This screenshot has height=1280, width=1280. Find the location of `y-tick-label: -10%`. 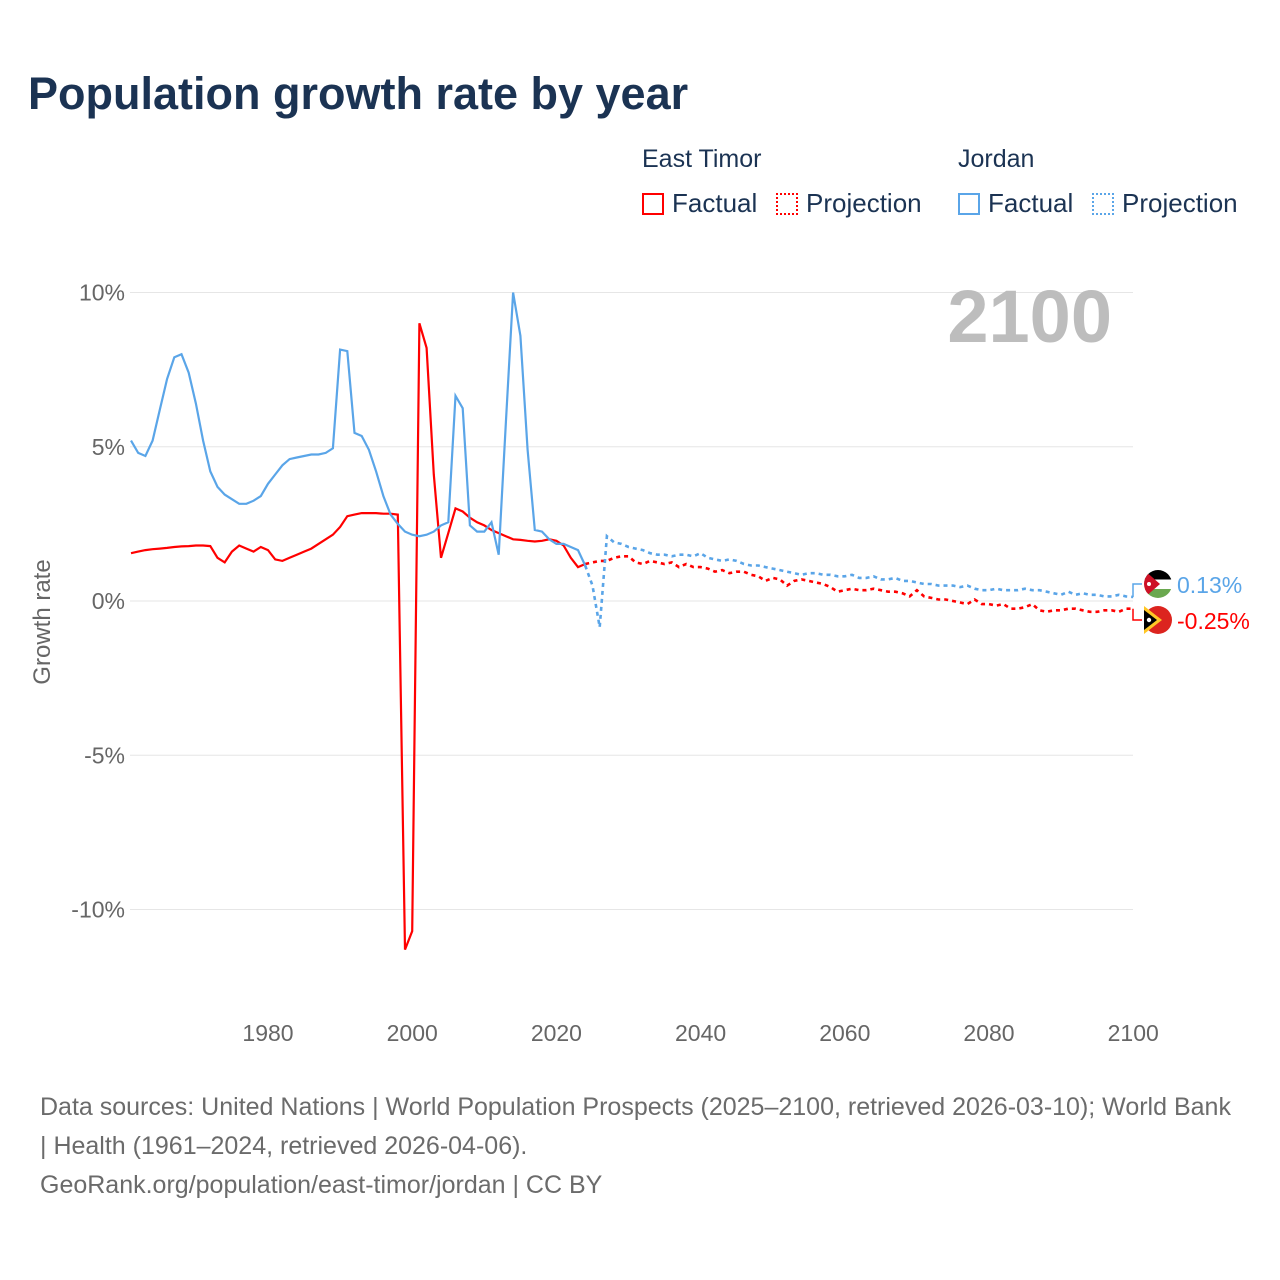

y-tick-label: -10% is located at coordinates (98, 910).